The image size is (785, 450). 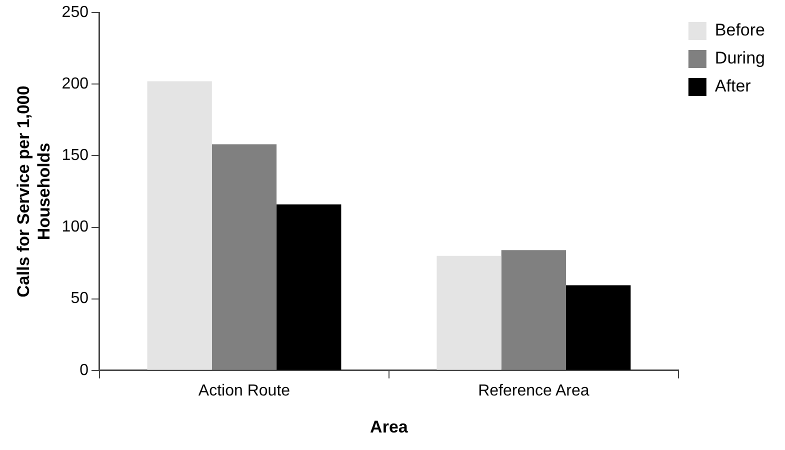 What do you see at coordinates (84, 370) in the screenshot?
I see `y-tick-label: 0` at bounding box center [84, 370].